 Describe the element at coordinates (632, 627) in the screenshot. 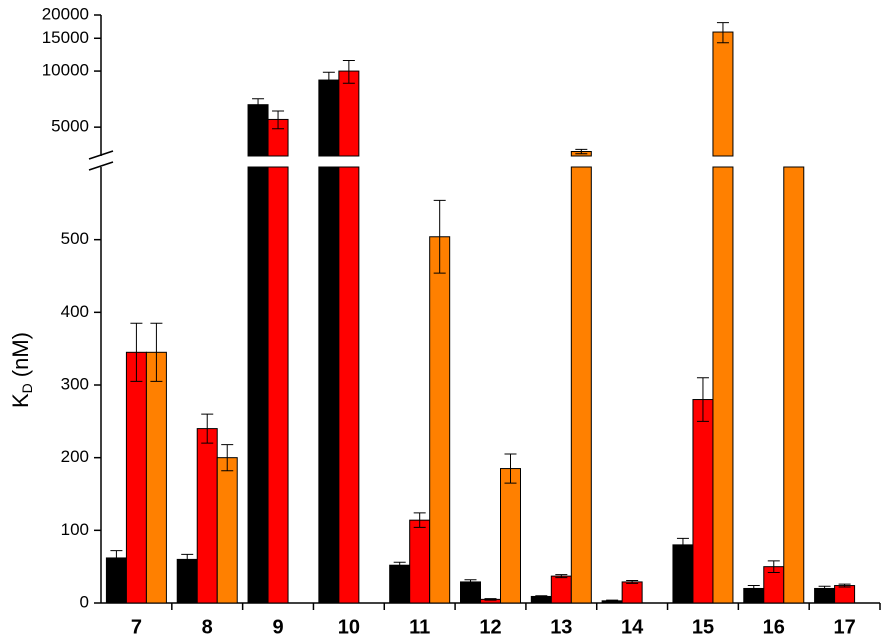

I see `x-tick-label: 14` at that location.